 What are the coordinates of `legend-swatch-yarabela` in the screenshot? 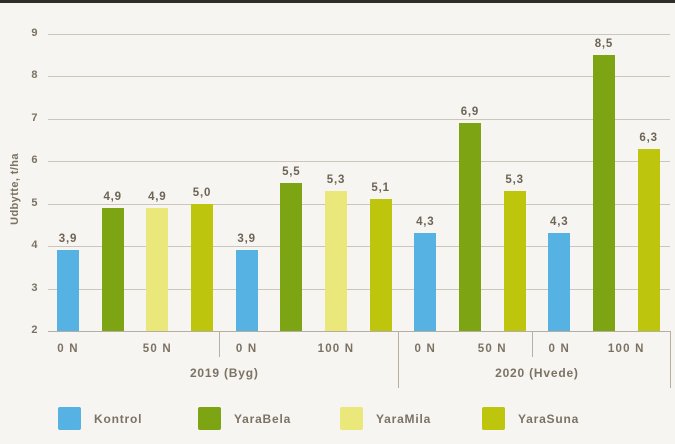 It's located at (209, 418).